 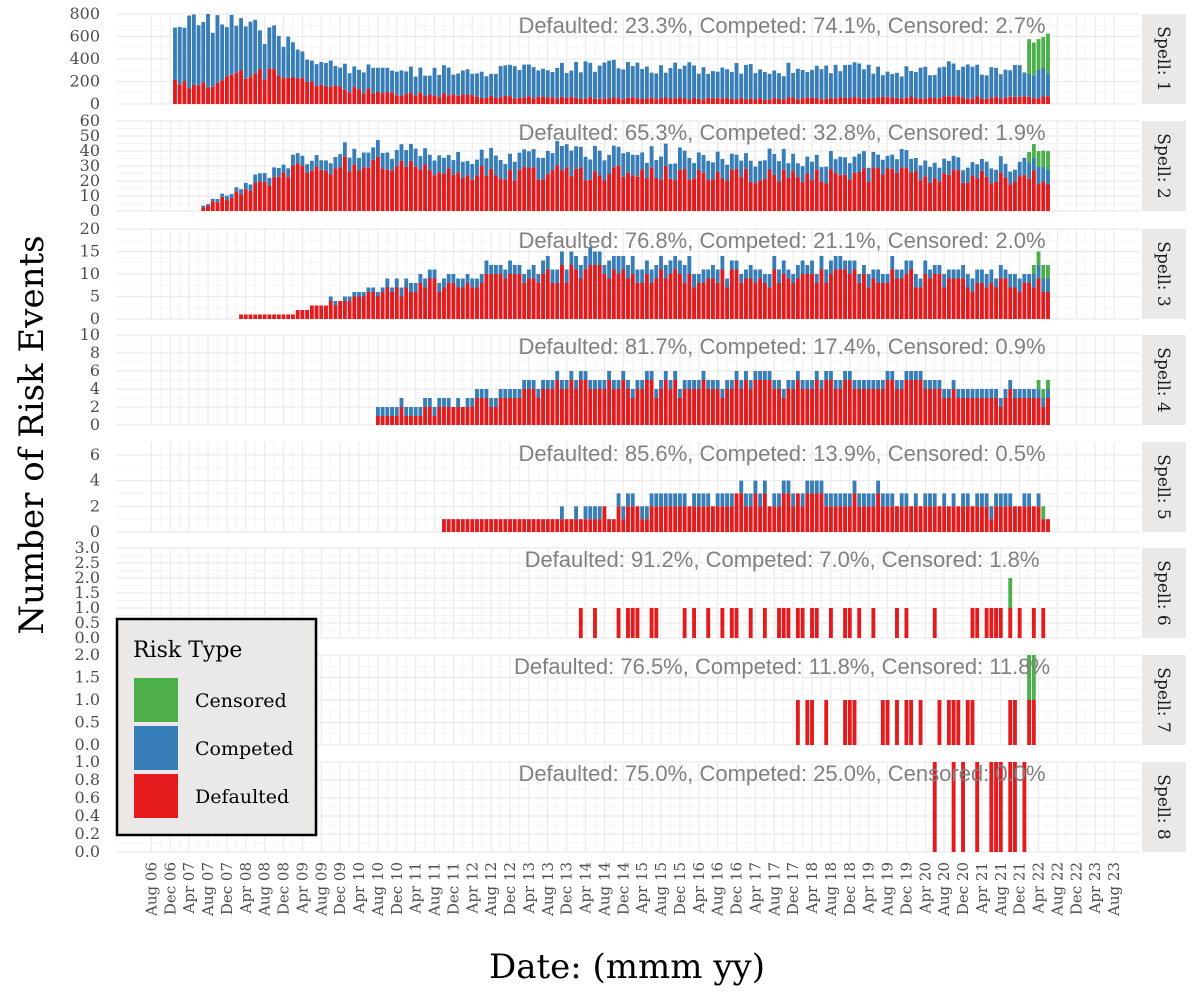 I want to click on x-tick-label: Apr 13, so click(x=529, y=888).